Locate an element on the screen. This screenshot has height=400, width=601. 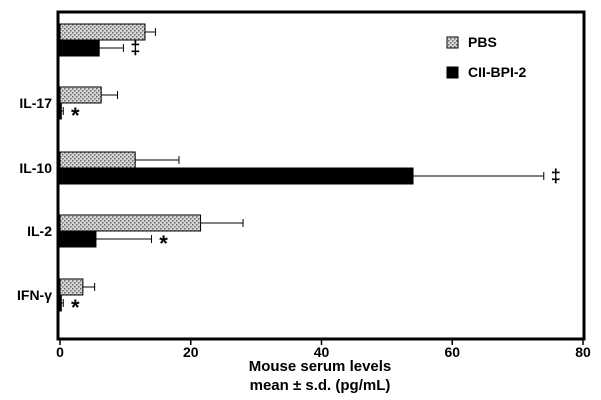
x-axis-label-line2: mean ± s.d. (pg/mL) is located at coordinates (320, 385).